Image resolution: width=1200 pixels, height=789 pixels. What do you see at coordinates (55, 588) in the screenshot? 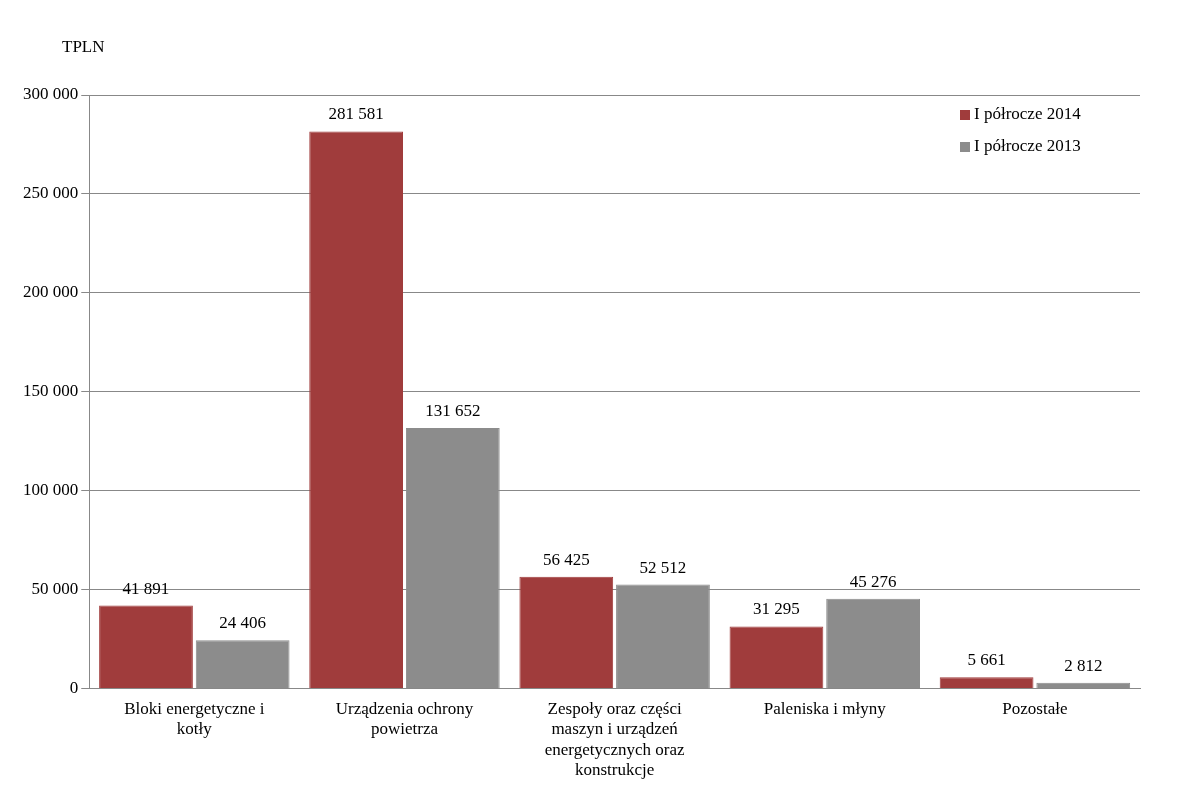
I see `y-tick-label: 50 000` at bounding box center [55, 588].